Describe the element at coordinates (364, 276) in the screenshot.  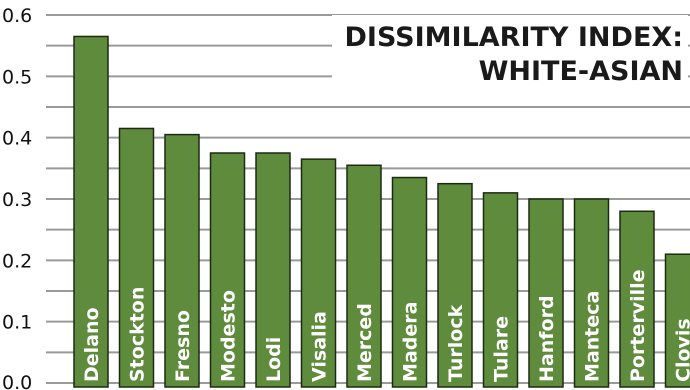
I see `bar-merced` at that location.